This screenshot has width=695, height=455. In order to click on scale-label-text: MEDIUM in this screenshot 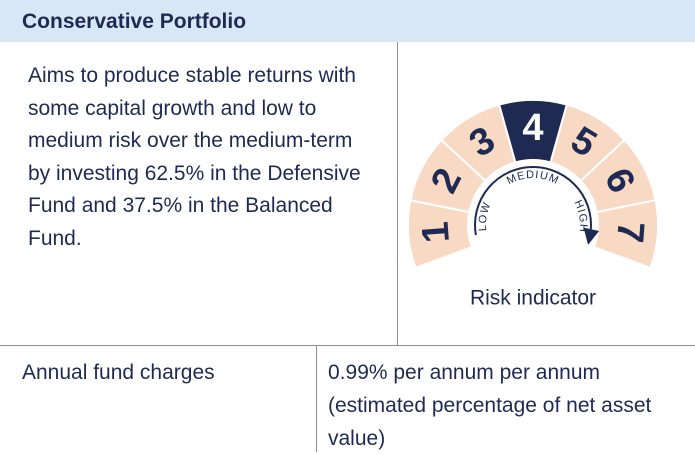, I will do `click(532, 178)`.